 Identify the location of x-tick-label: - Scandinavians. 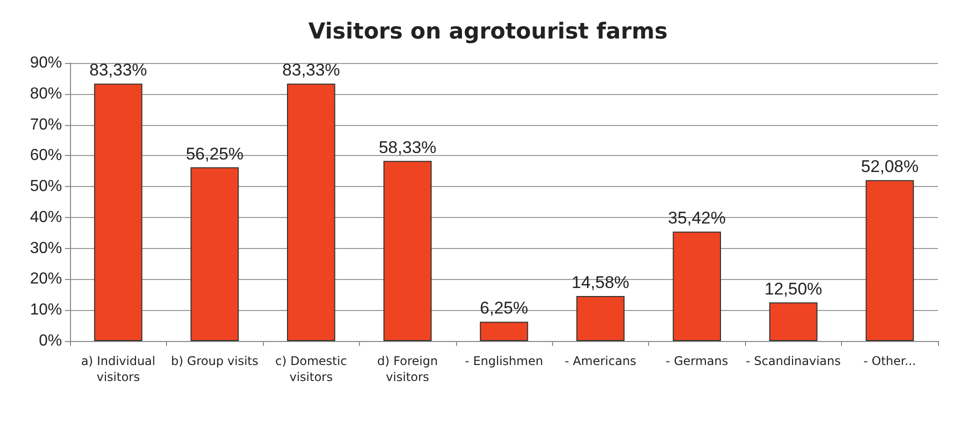
(793, 361).